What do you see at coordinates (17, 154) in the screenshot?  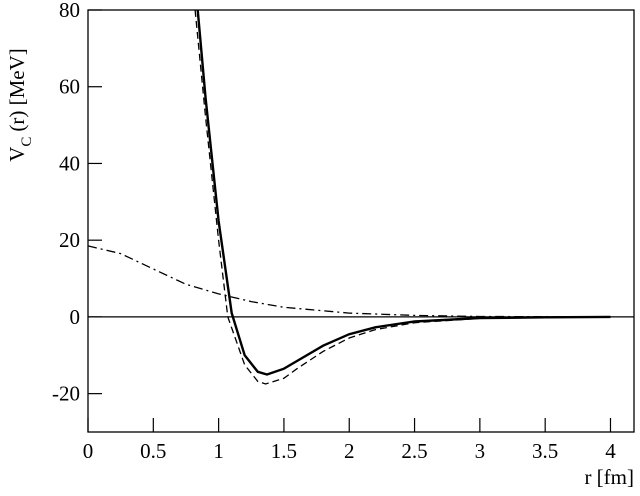 I see `y-label-main: V` at bounding box center [17, 154].